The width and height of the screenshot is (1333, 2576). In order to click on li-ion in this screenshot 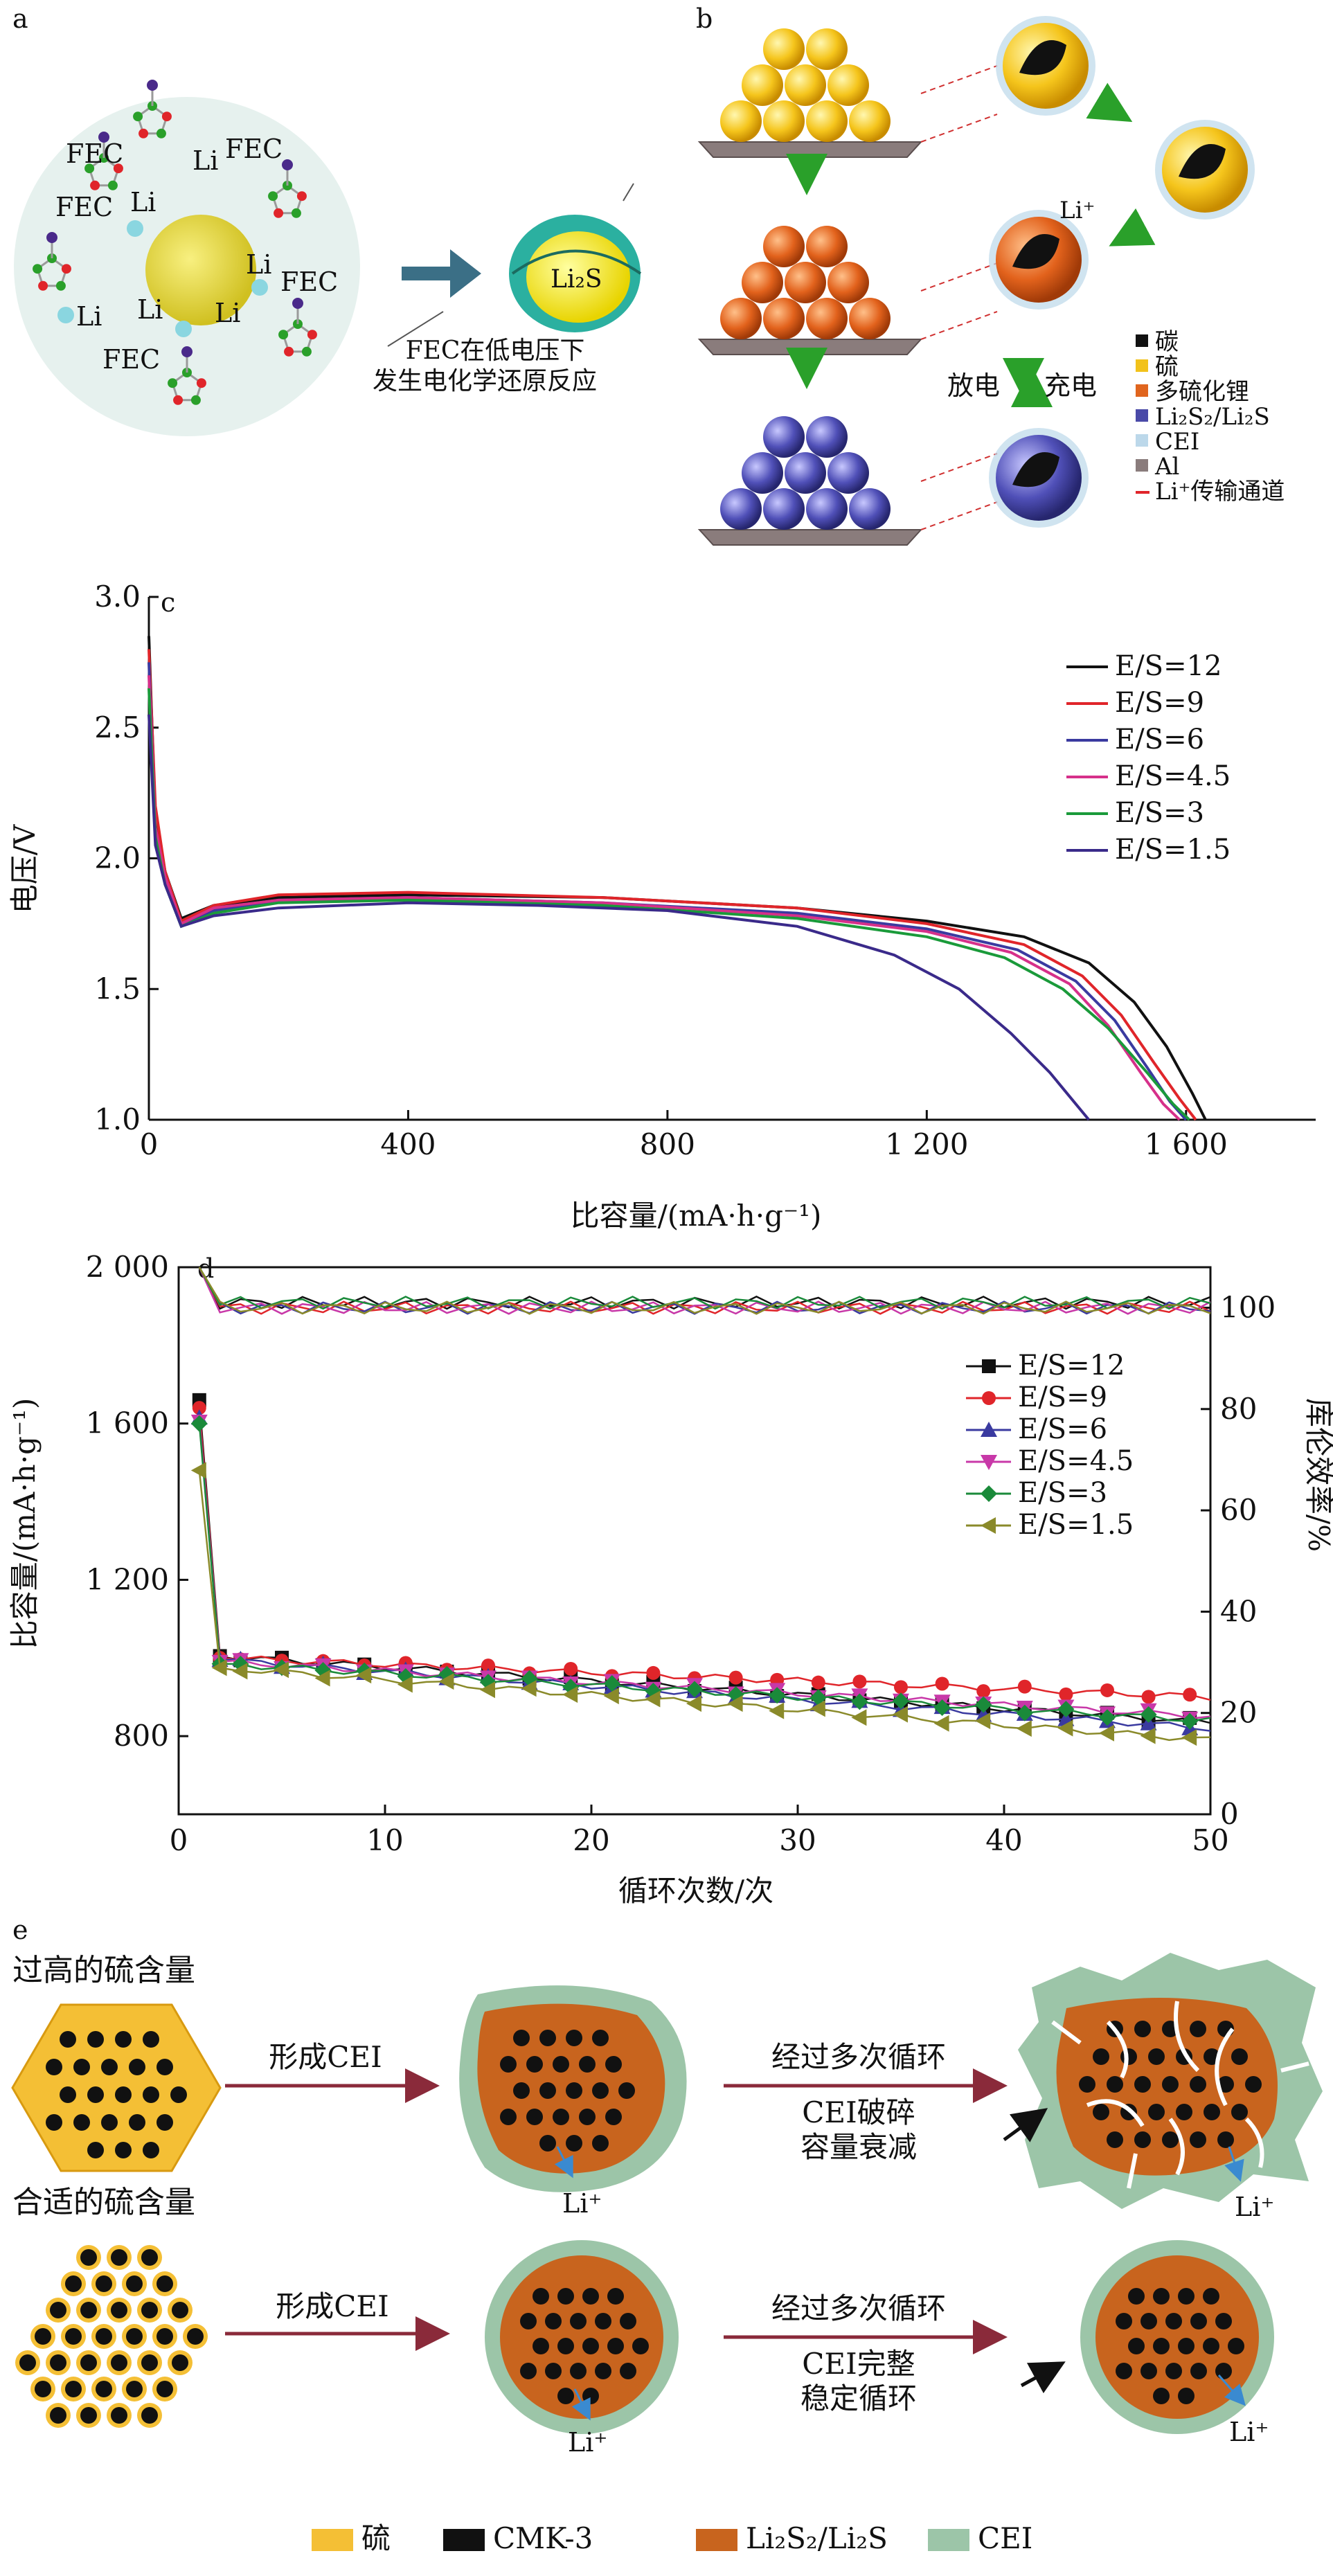, I will do `click(135, 228)`.